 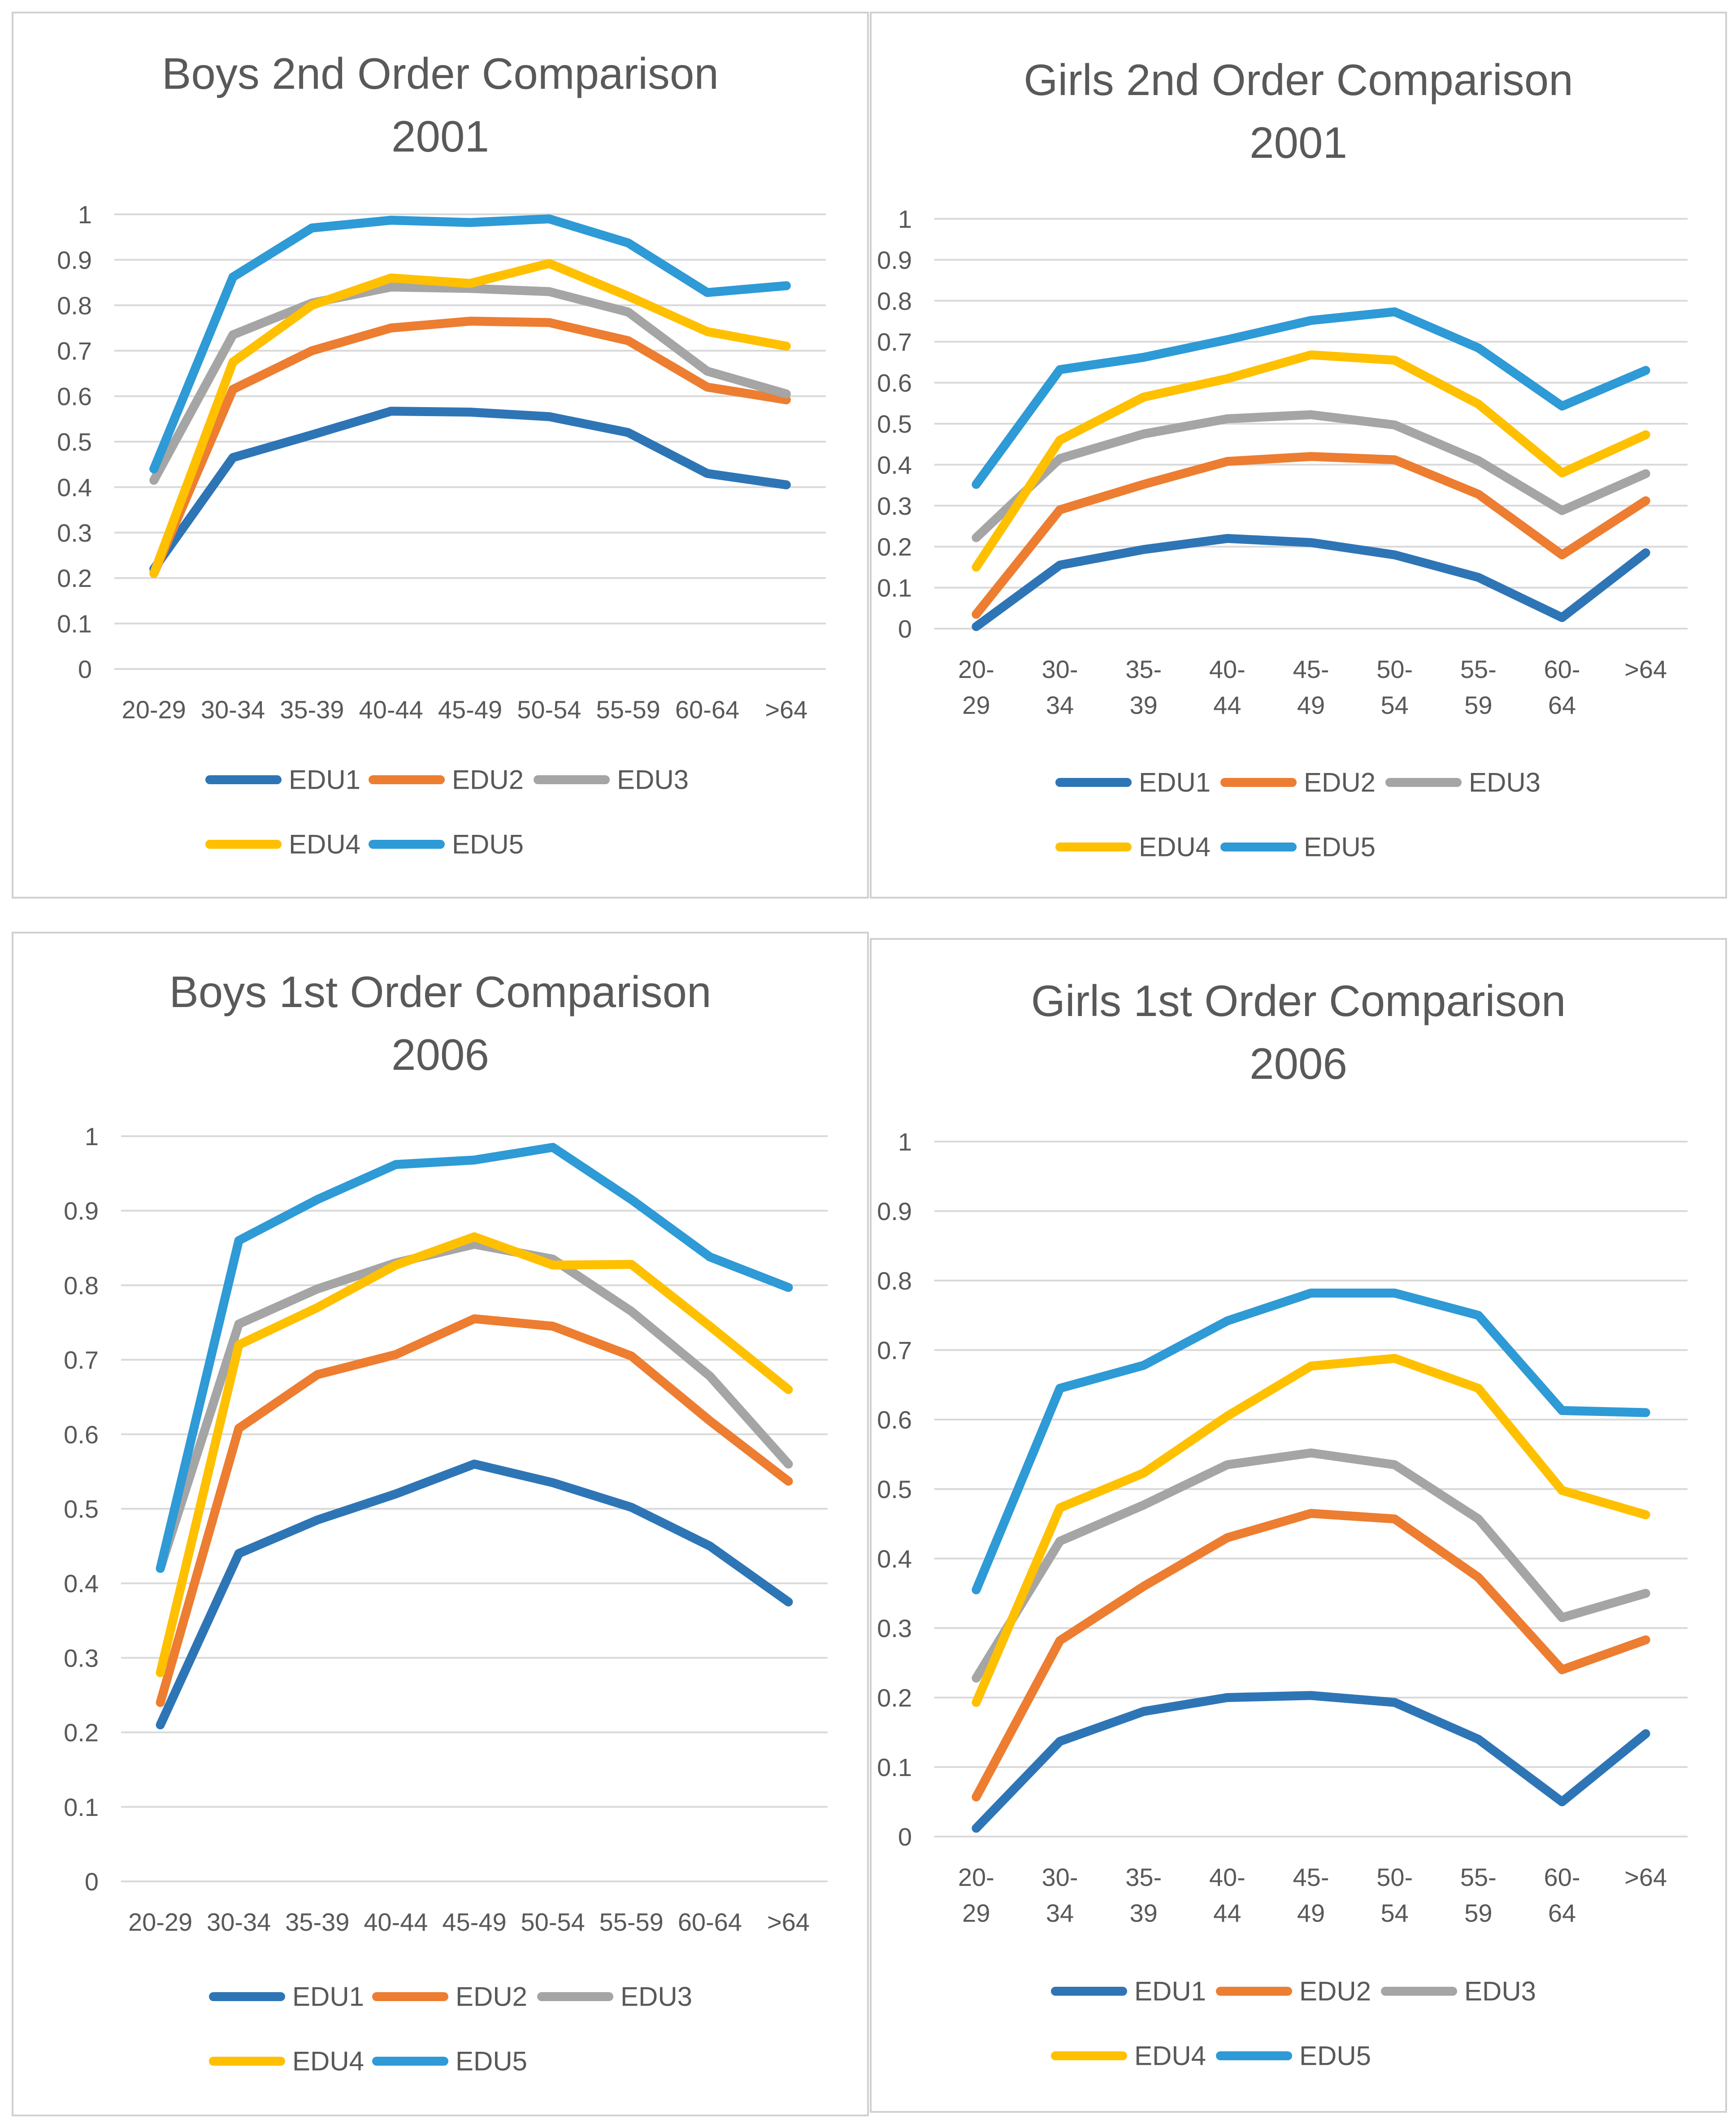 I want to click on x-tick-label-line: 39, so click(x=1144, y=1913).